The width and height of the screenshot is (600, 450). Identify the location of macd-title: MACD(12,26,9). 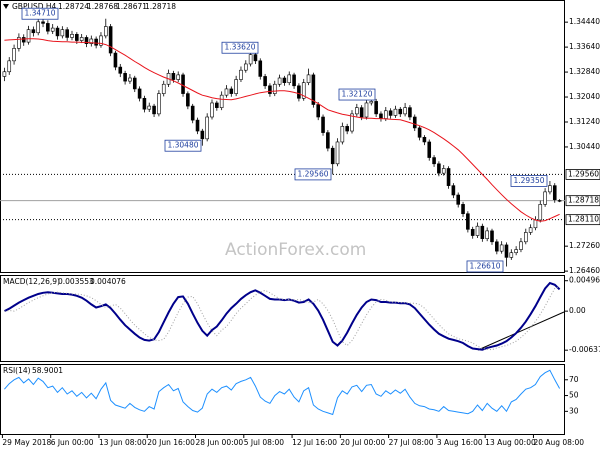
(31, 281).